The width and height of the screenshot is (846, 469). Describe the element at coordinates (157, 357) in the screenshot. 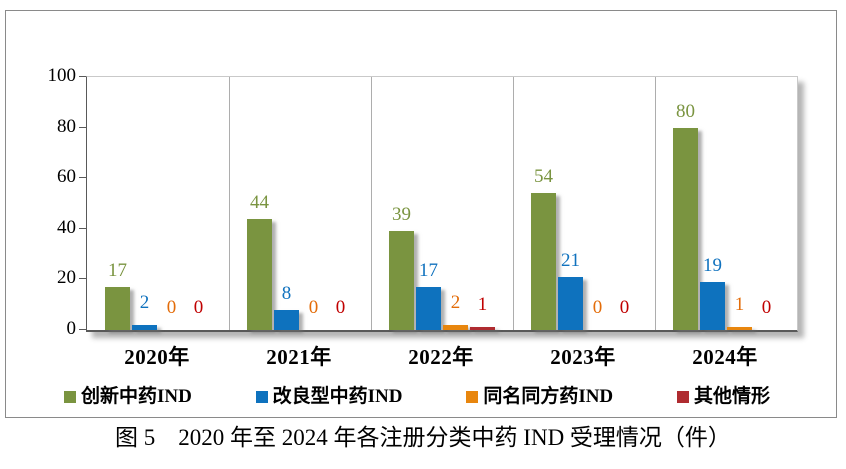

I see `category-label: 2020年` at that location.